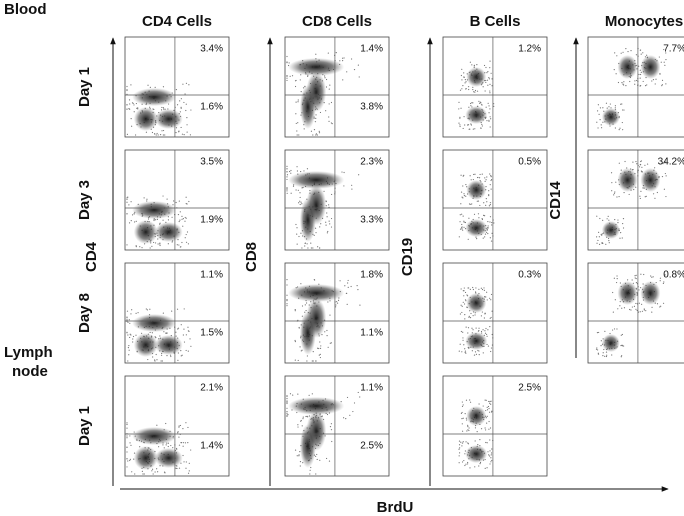 This screenshot has width=684, height=516. I want to click on row-label: Day 8, so click(84, 313).